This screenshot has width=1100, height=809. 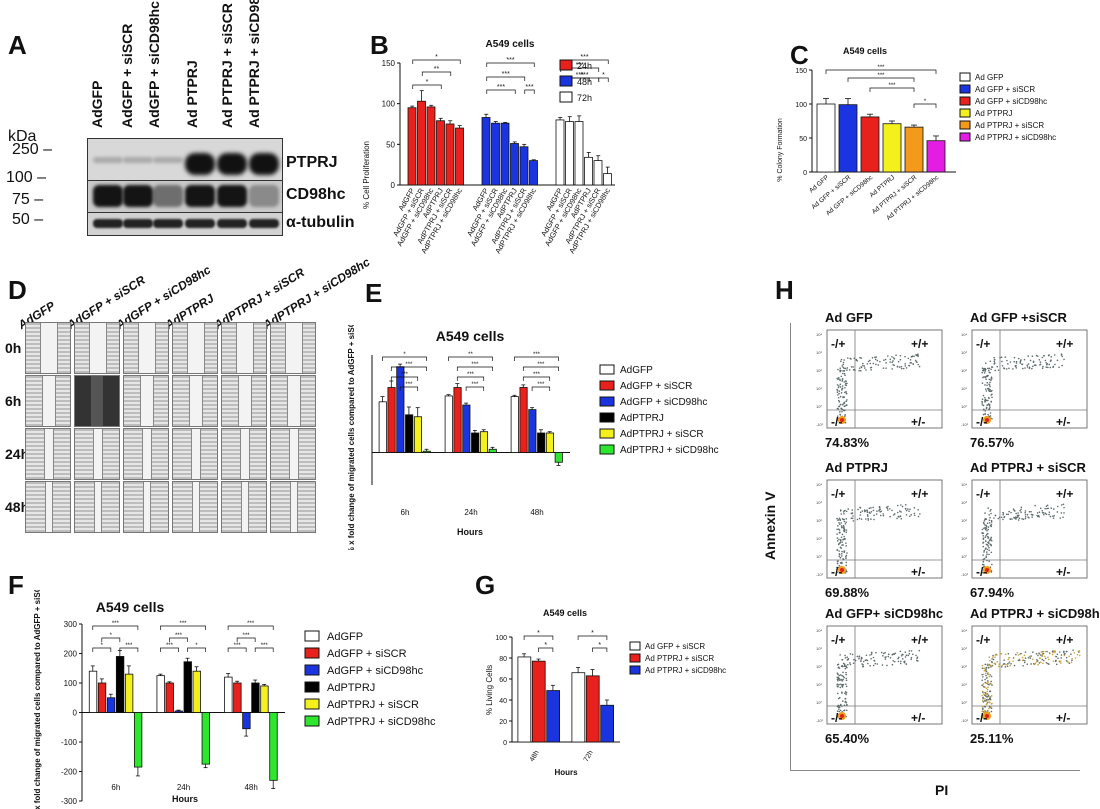 I want to click on legend-label: Ad PTPRJ + siSCR, so click(x=1009, y=125).